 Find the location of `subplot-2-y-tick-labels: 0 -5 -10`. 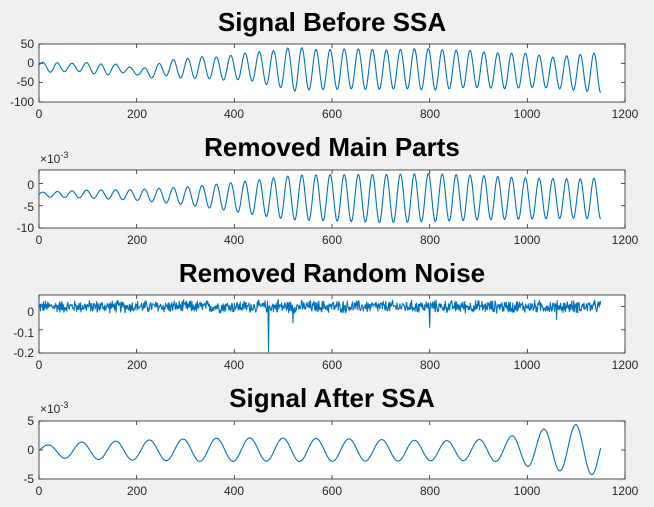

subplot-2-y-tick-labels: 0 -5 -10 is located at coordinates (26, 206).